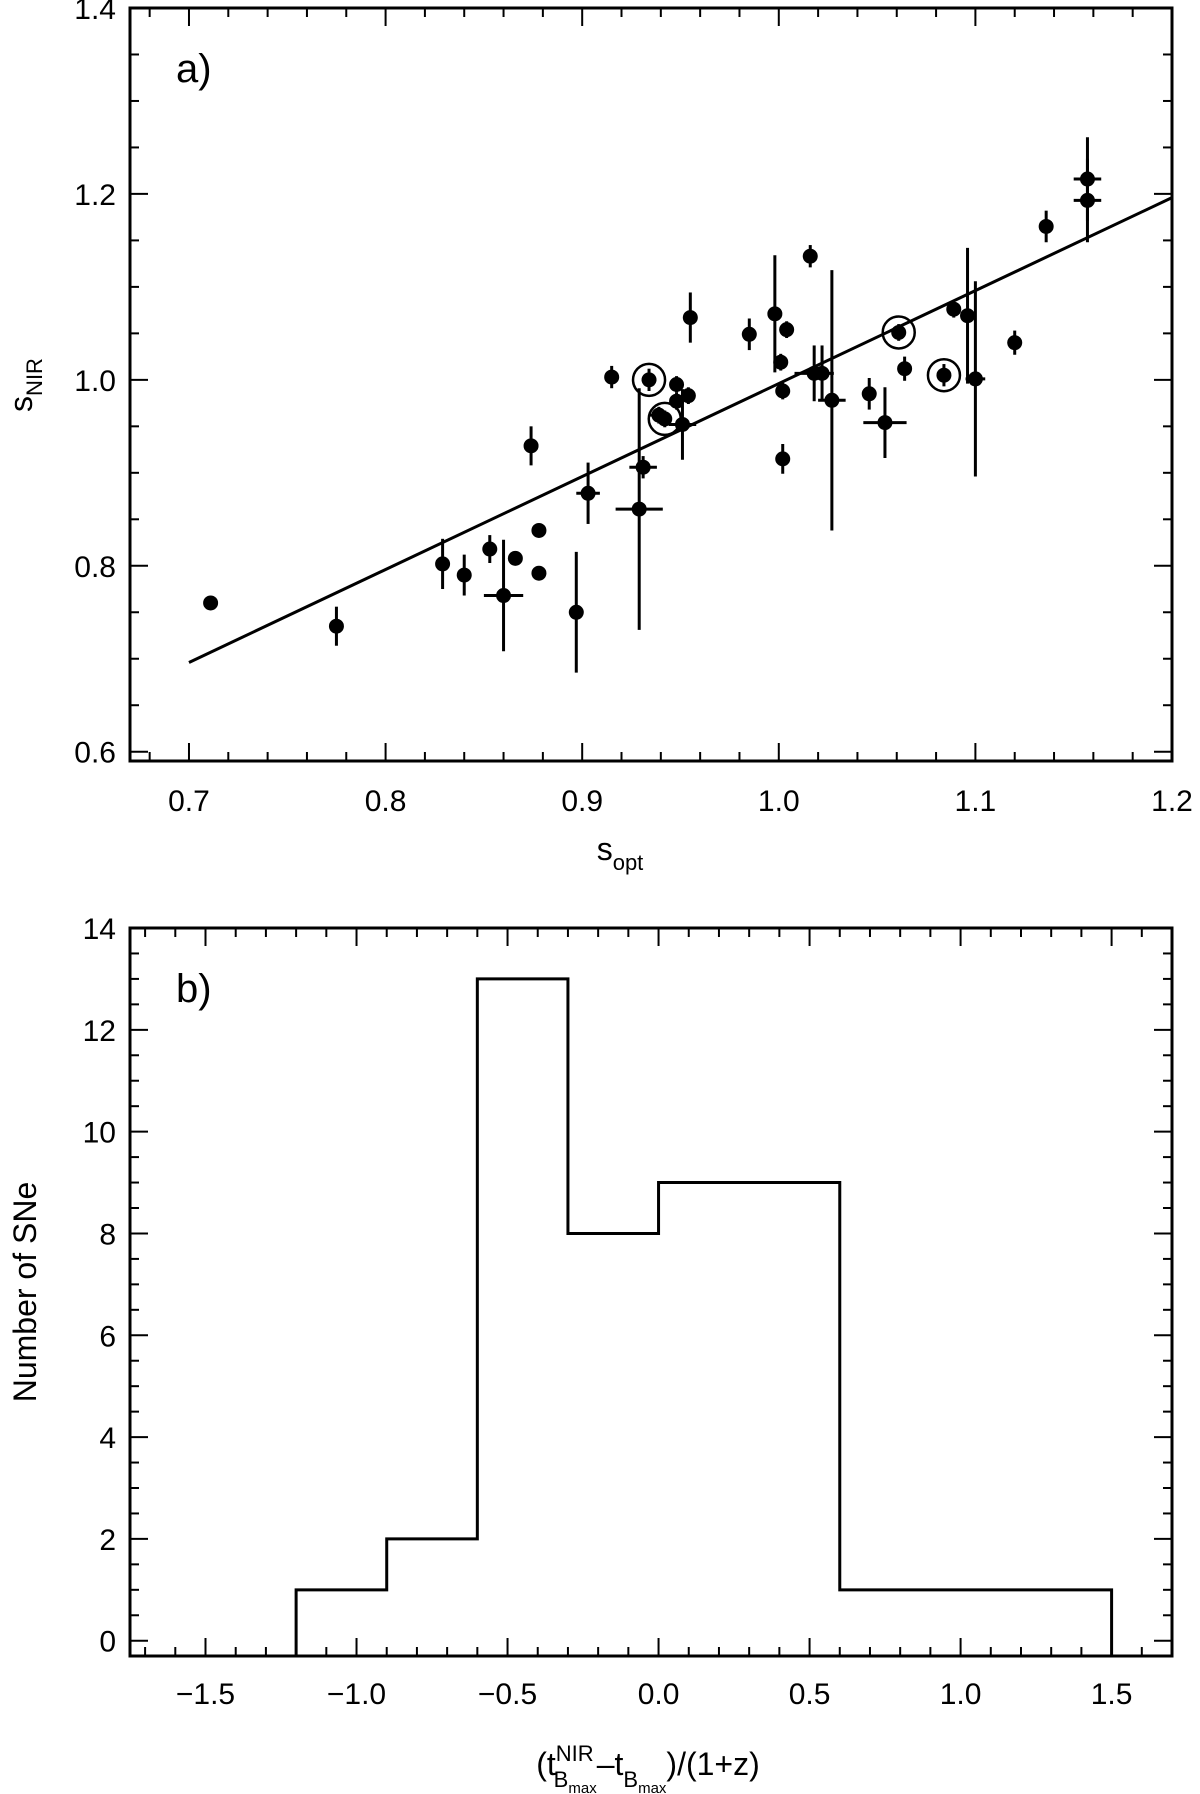 This screenshot has width=1200, height=1794. What do you see at coordinates (99, 1286) in the screenshot?
I see `y-tick-labels-b: 0 2 4 6 8 10 12 14` at bounding box center [99, 1286].